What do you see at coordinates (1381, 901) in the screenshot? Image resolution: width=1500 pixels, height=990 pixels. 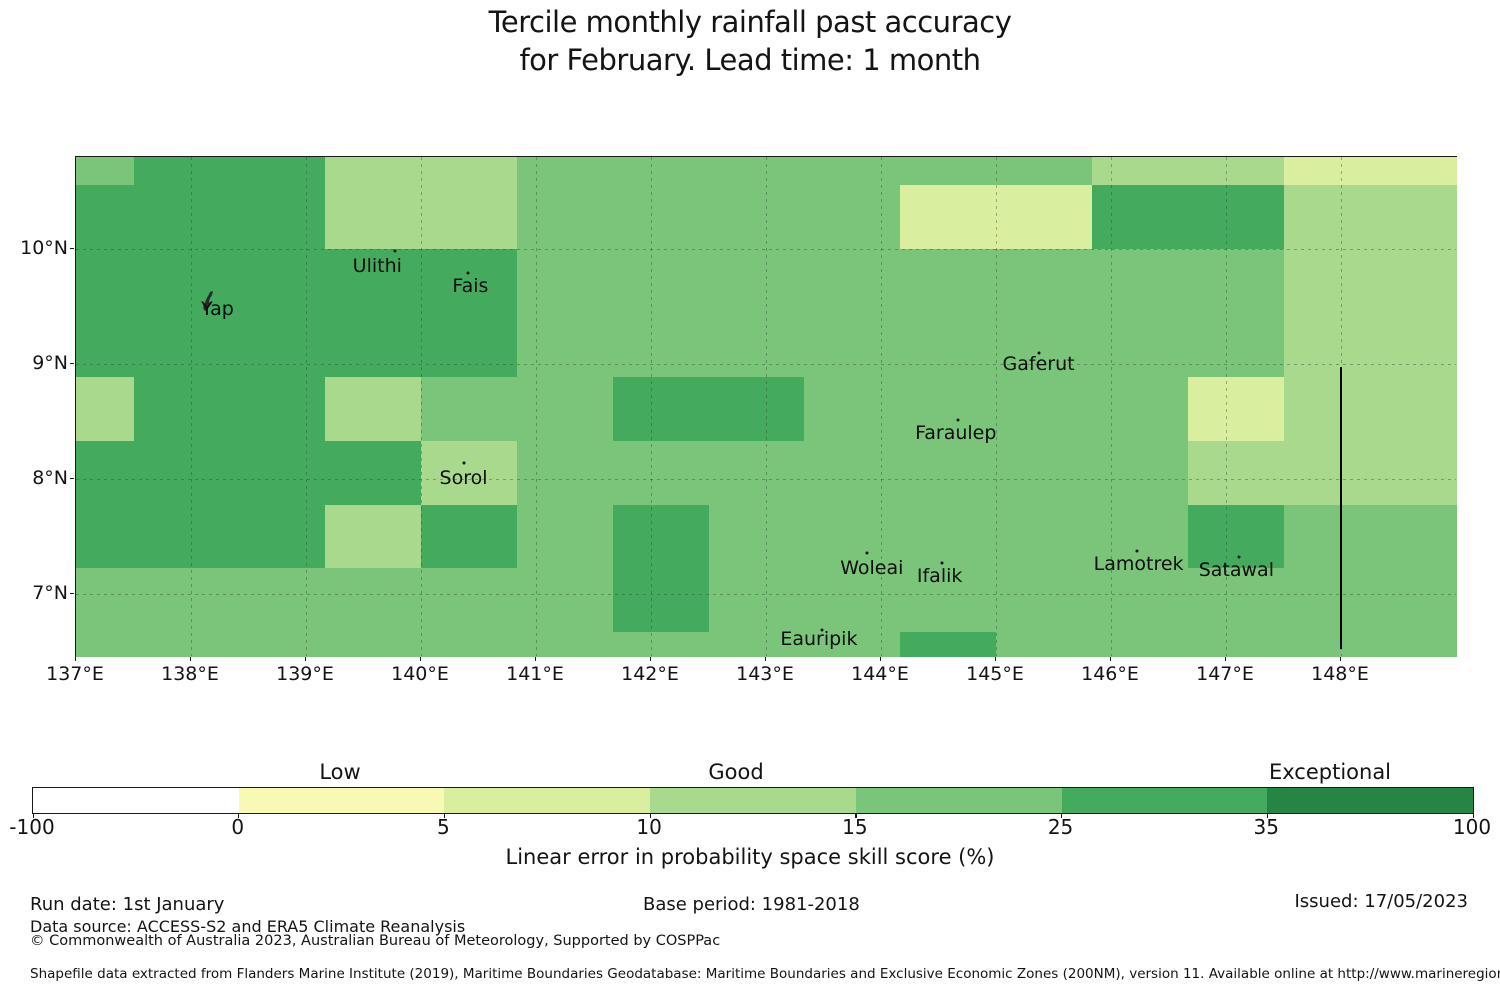 I see `issued-date-text: Issued: 17/05/2023` at bounding box center [1381, 901].